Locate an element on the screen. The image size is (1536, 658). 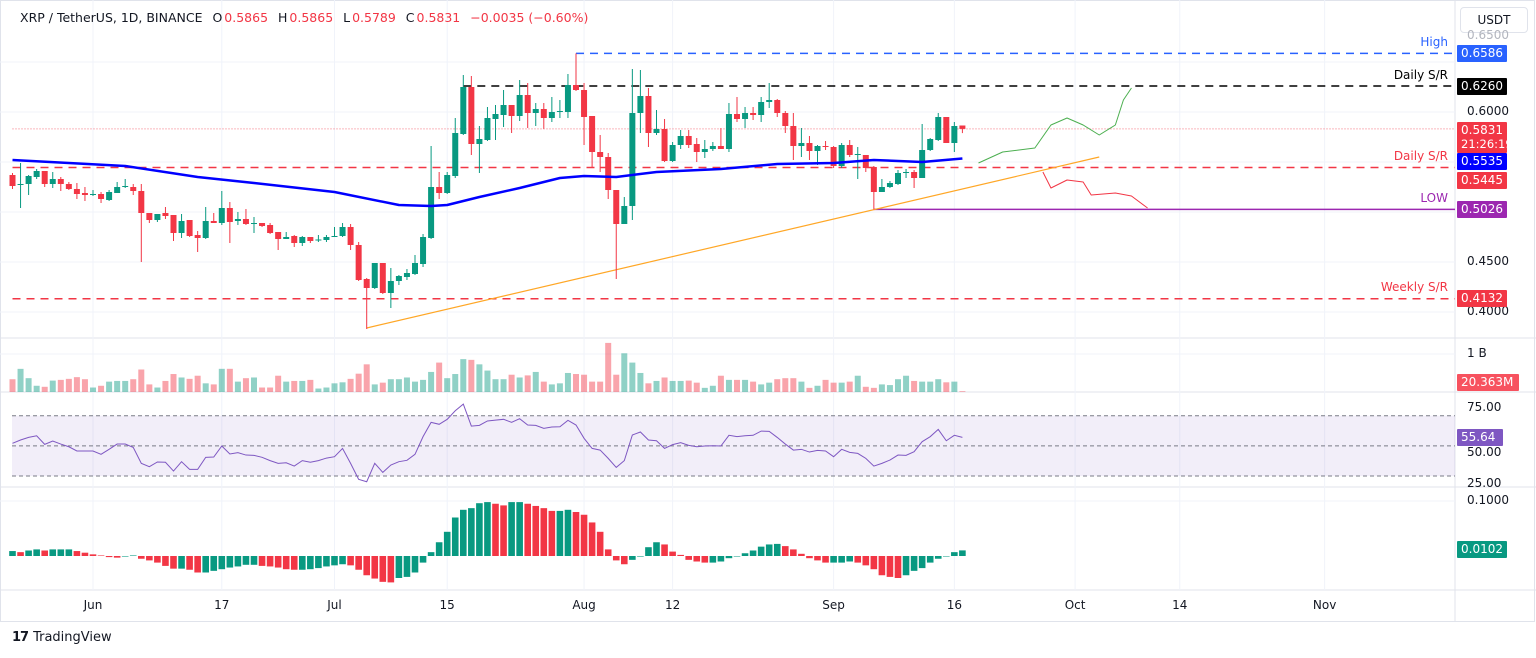
price-tick: 0.6500 is located at coordinates (1488, 35).